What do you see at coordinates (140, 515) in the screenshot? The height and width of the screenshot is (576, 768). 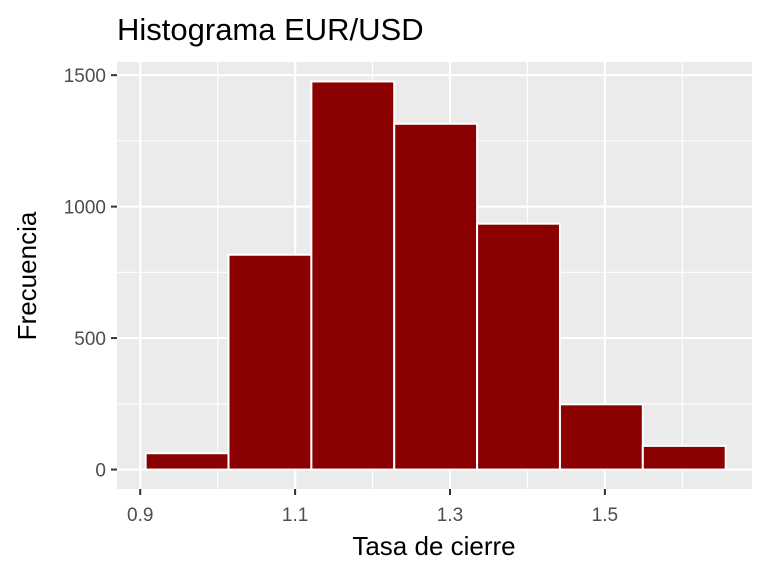 I see `x-tick-label: 0.9` at bounding box center [140, 515].